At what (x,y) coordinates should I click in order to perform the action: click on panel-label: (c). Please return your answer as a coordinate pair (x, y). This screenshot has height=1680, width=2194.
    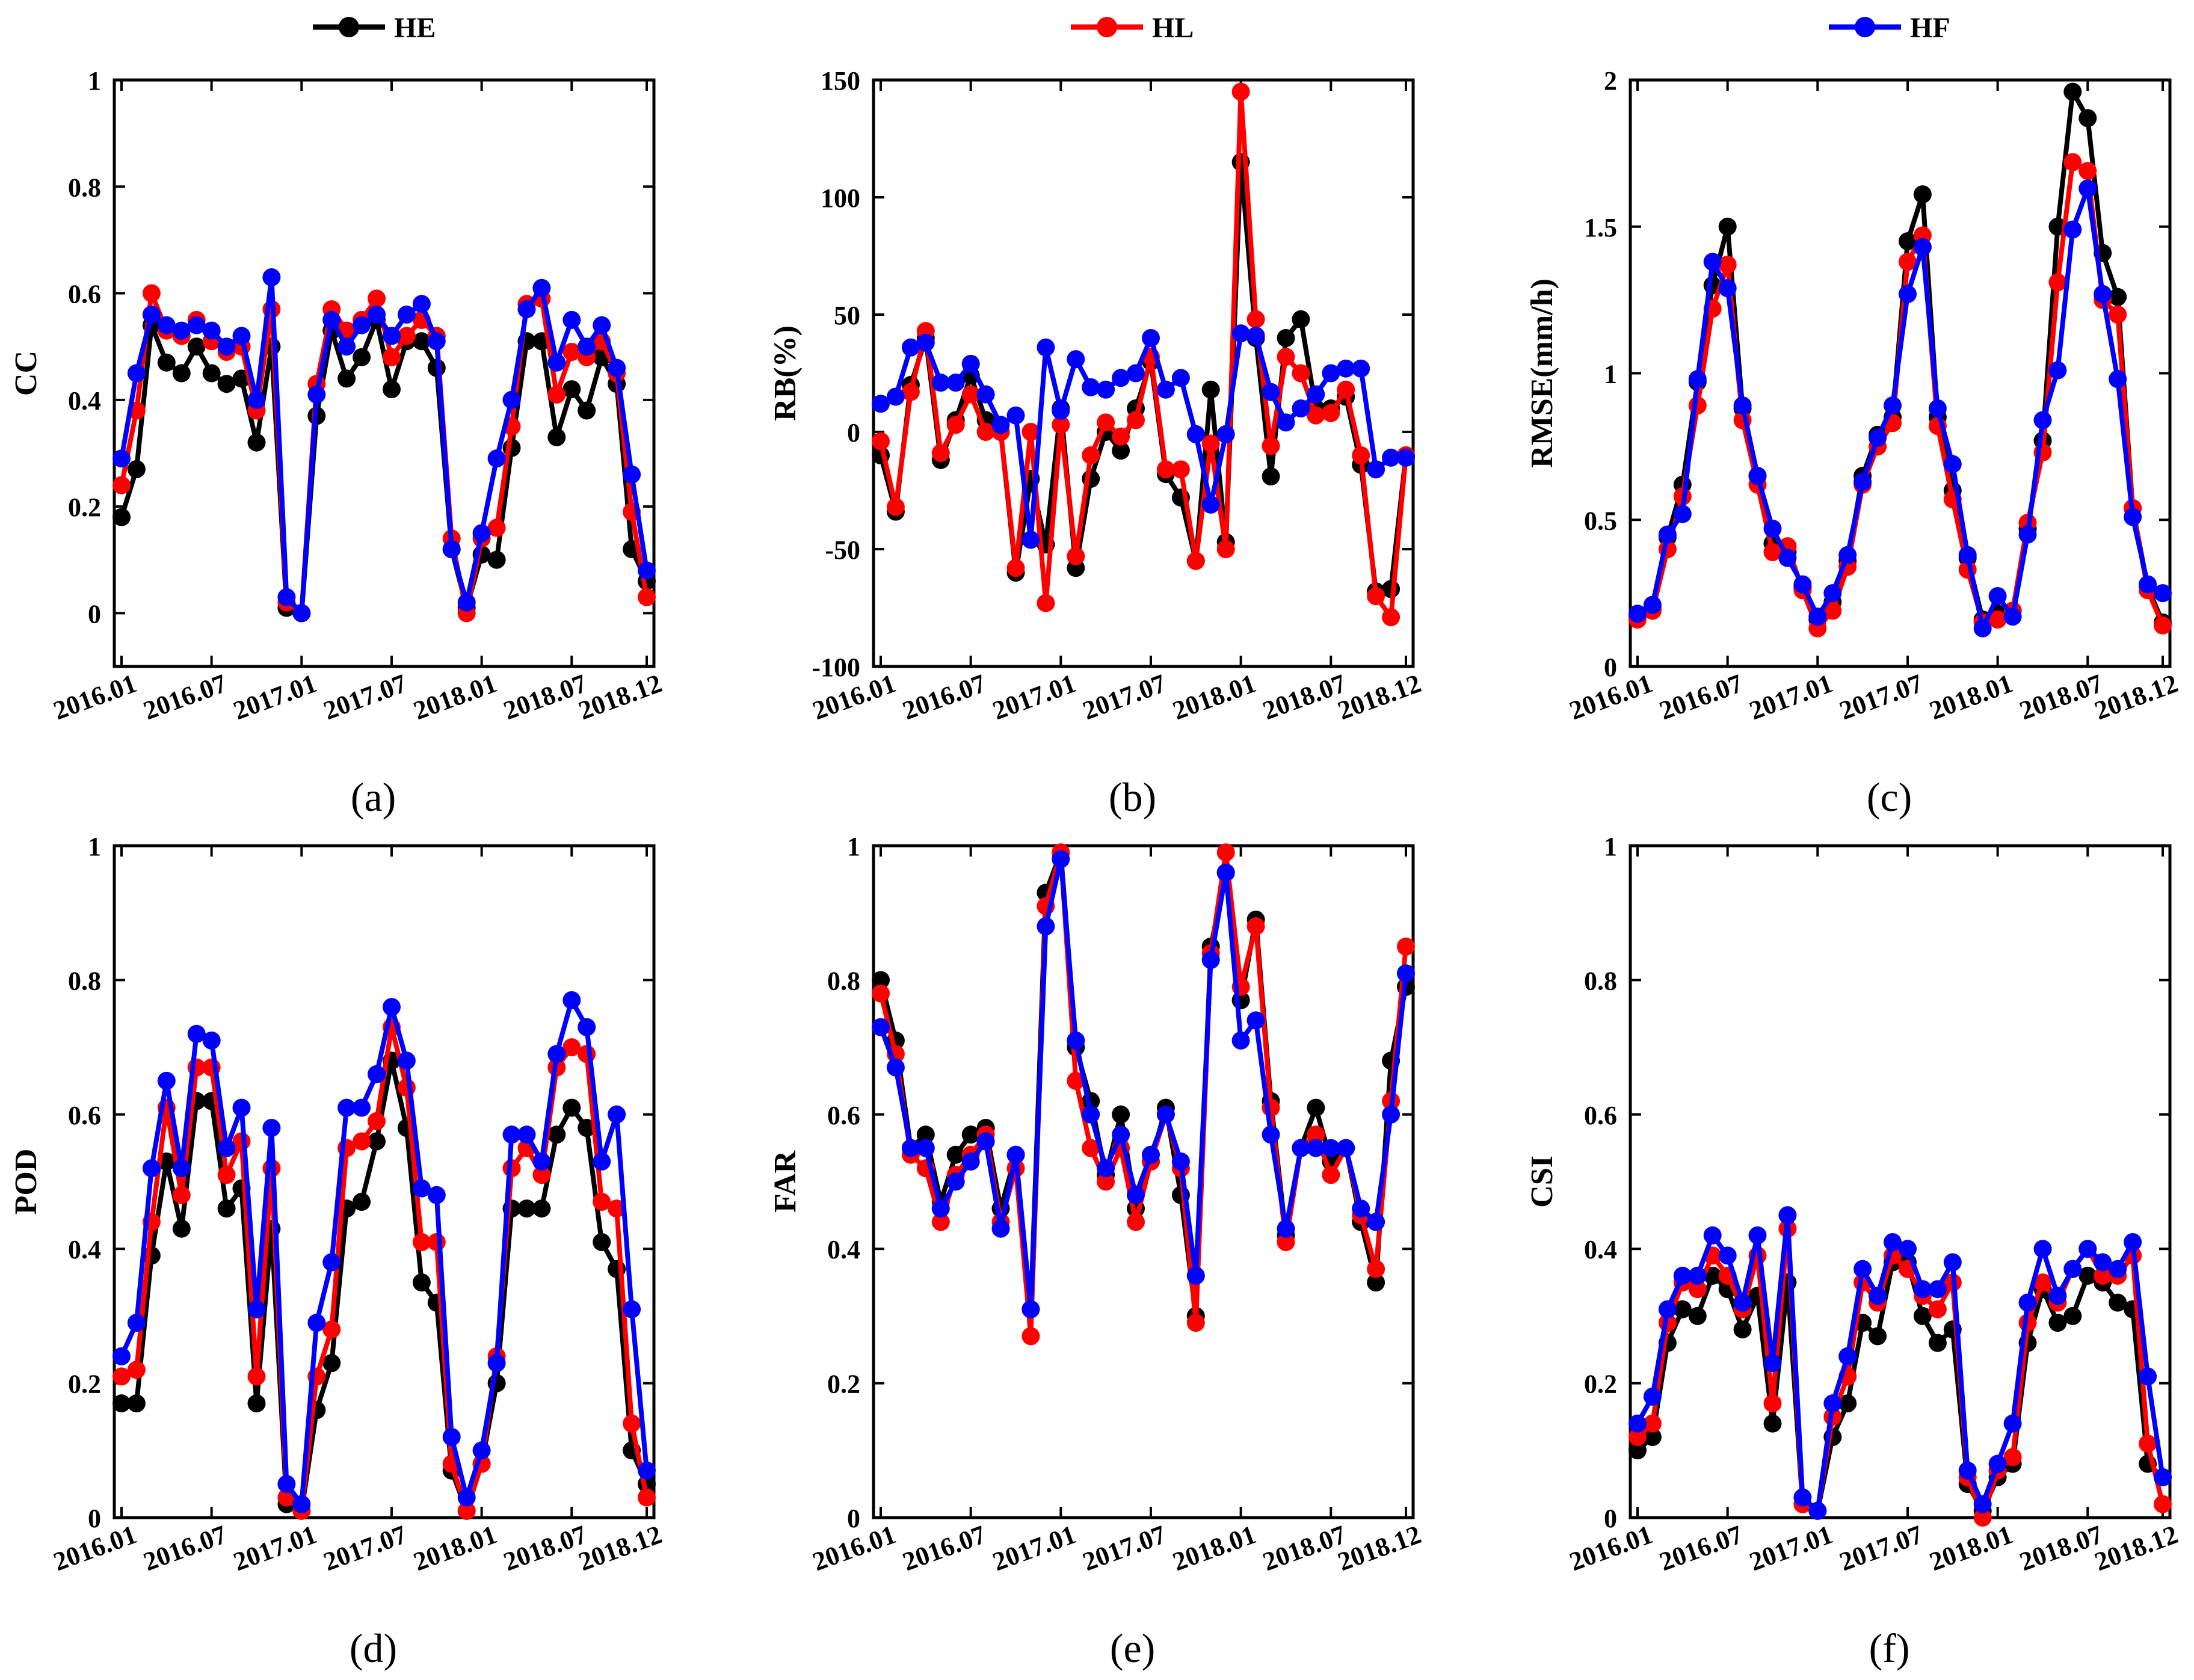
    Looking at the image, I should click on (1889, 797).